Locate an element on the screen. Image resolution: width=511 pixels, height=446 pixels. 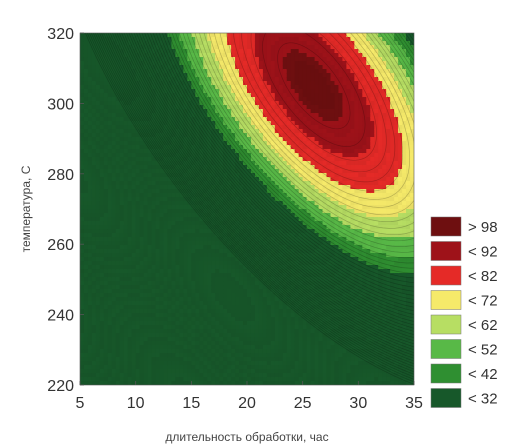
y-tick-label: 240 is located at coordinates (60, 316).